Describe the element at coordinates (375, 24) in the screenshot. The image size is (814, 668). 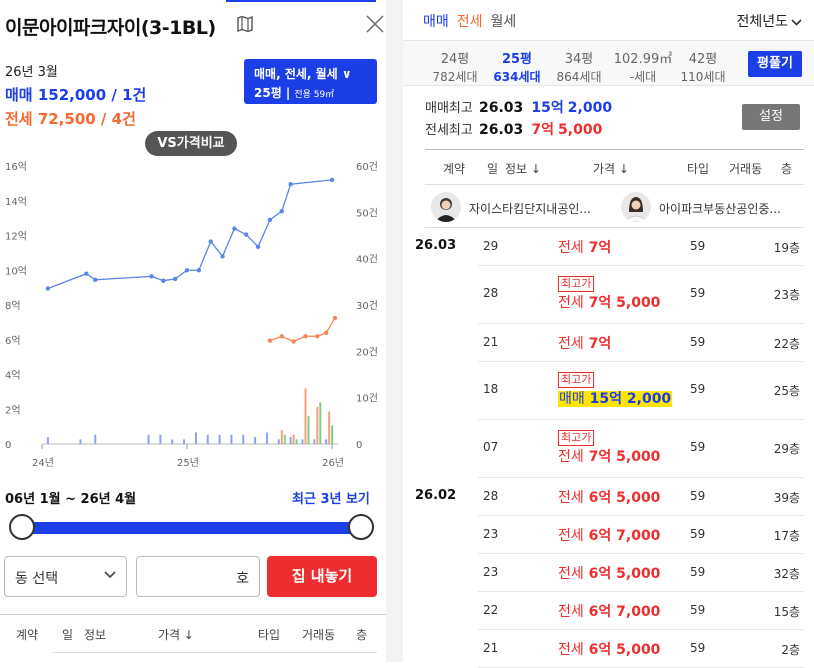
I see `close-icon` at that location.